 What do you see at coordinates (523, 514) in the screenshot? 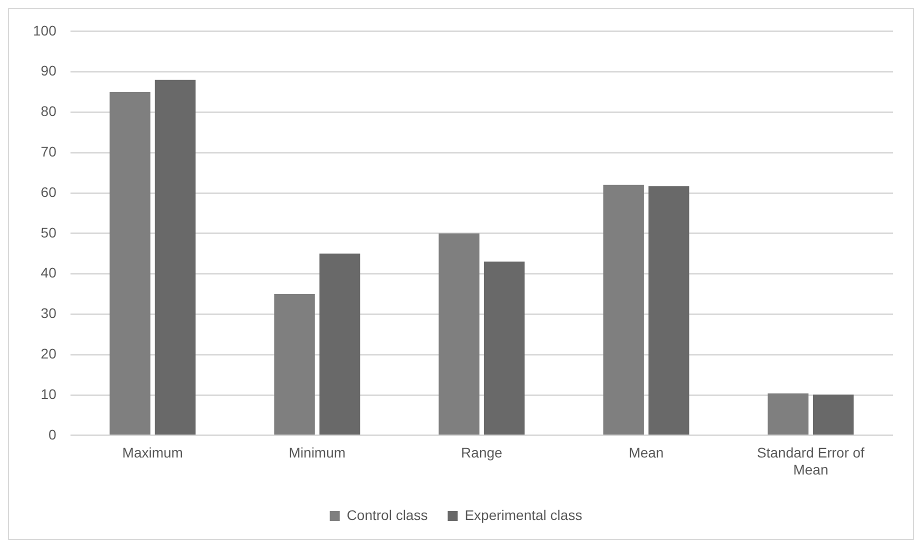
I see `legend-label: Experimental class` at bounding box center [523, 514].